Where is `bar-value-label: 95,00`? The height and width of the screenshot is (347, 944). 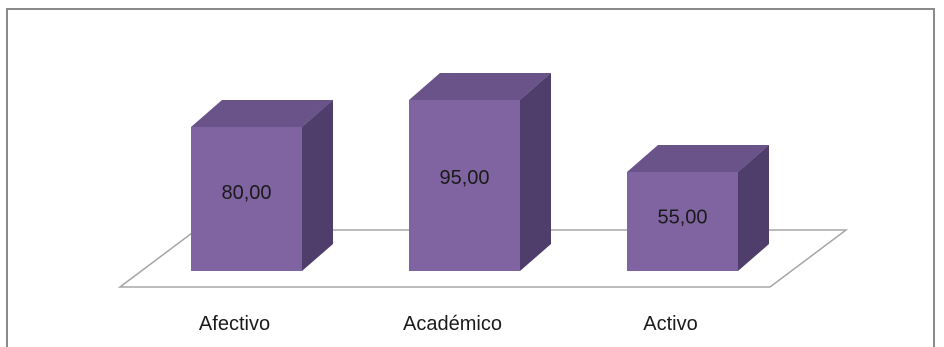
bar-value-label: 95,00 is located at coordinates (464, 178).